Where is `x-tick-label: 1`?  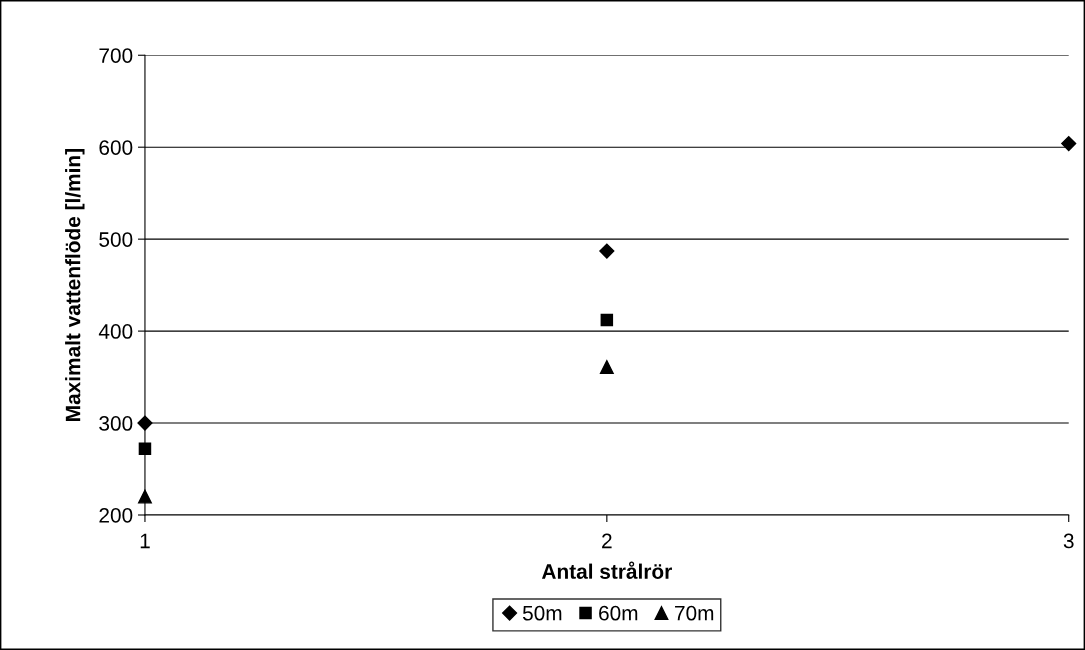
x-tick-label: 1 is located at coordinates (145, 541).